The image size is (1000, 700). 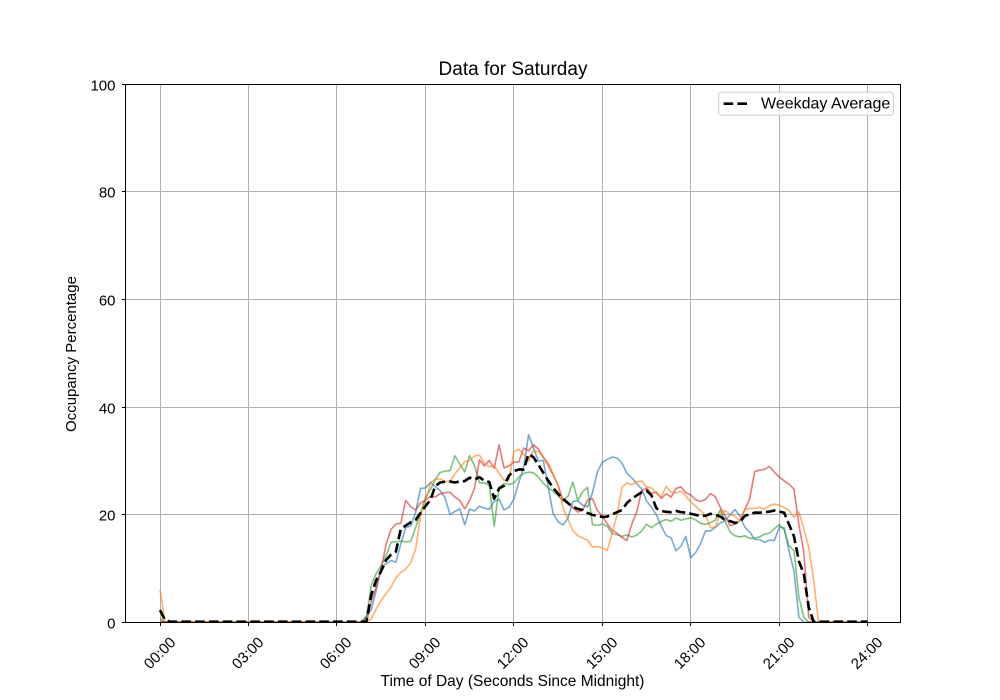 I want to click on svg-text: 40, so click(x=107, y=409).